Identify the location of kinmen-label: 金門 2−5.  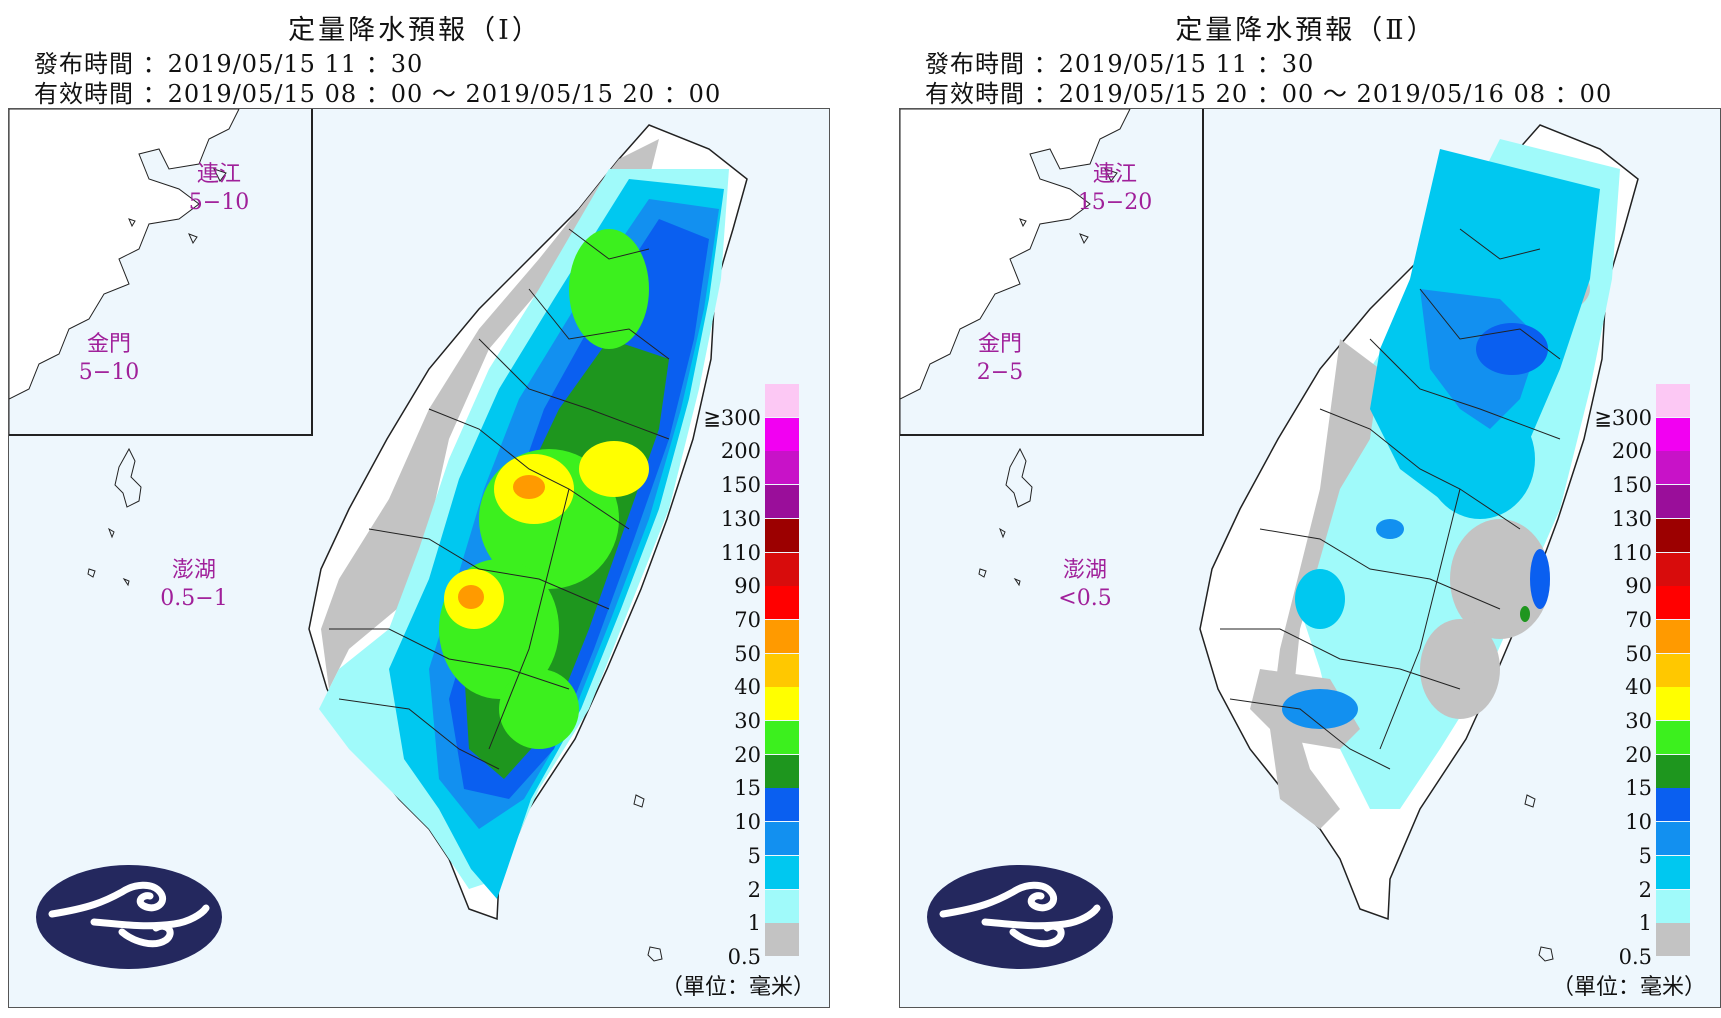
(1000, 359).